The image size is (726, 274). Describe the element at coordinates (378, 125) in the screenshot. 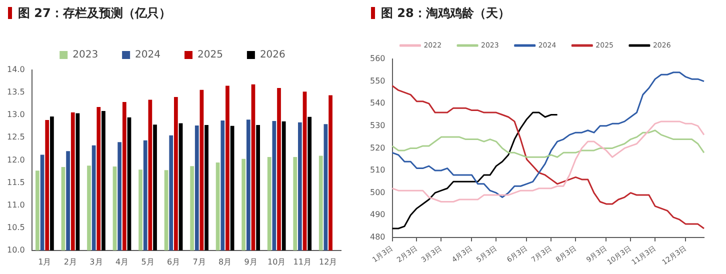

I see `y-tick-label: 530` at that location.